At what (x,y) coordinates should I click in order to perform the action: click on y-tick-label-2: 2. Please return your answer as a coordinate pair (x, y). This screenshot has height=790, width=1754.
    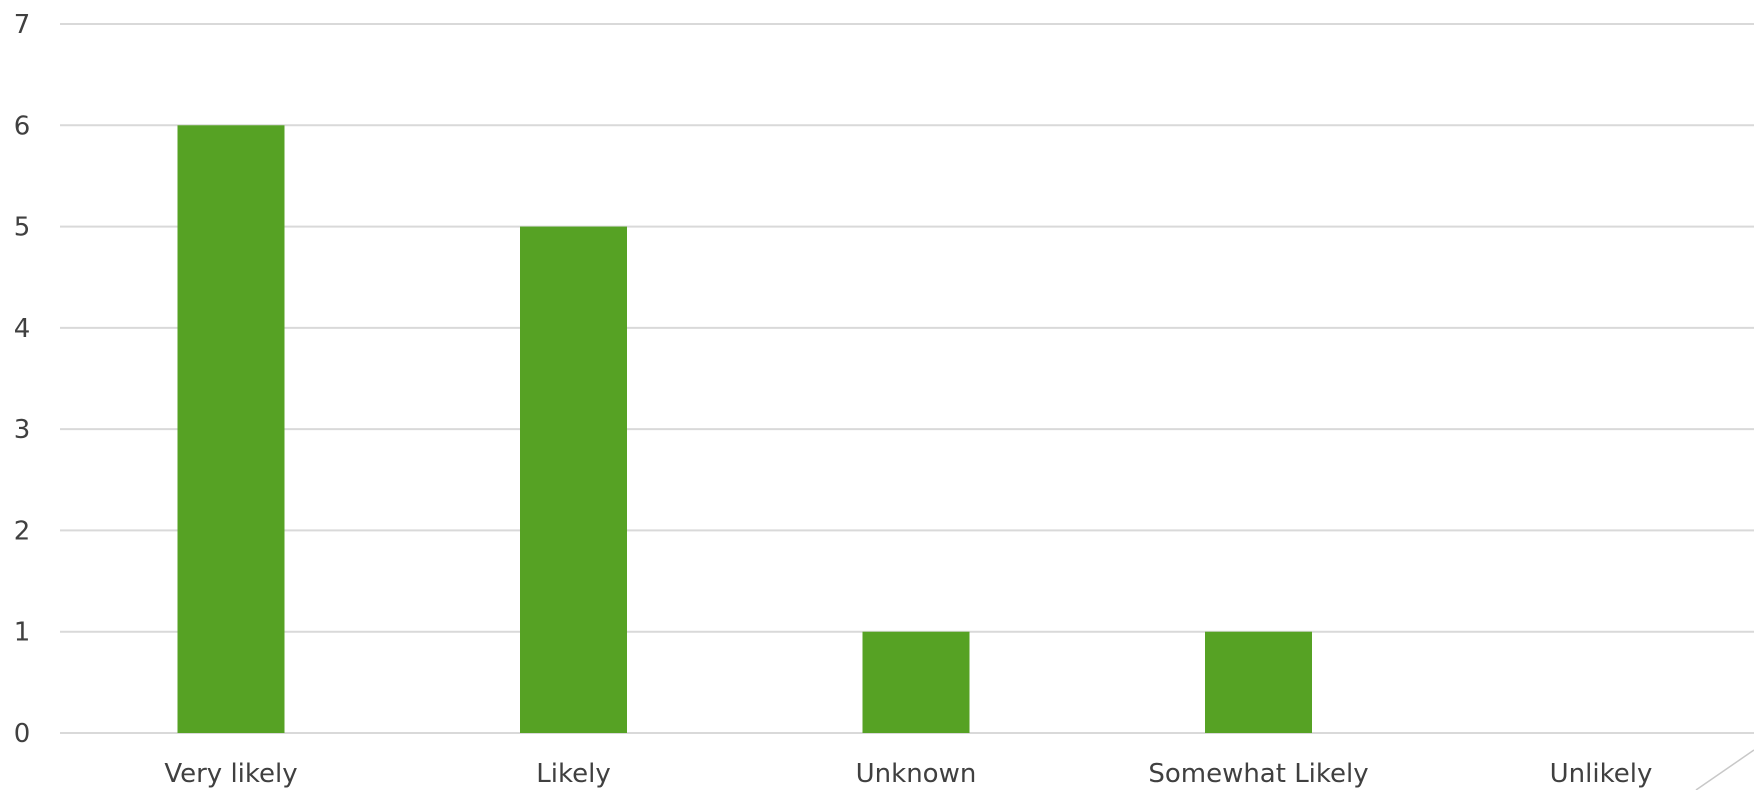
    Looking at the image, I should click on (22, 531).